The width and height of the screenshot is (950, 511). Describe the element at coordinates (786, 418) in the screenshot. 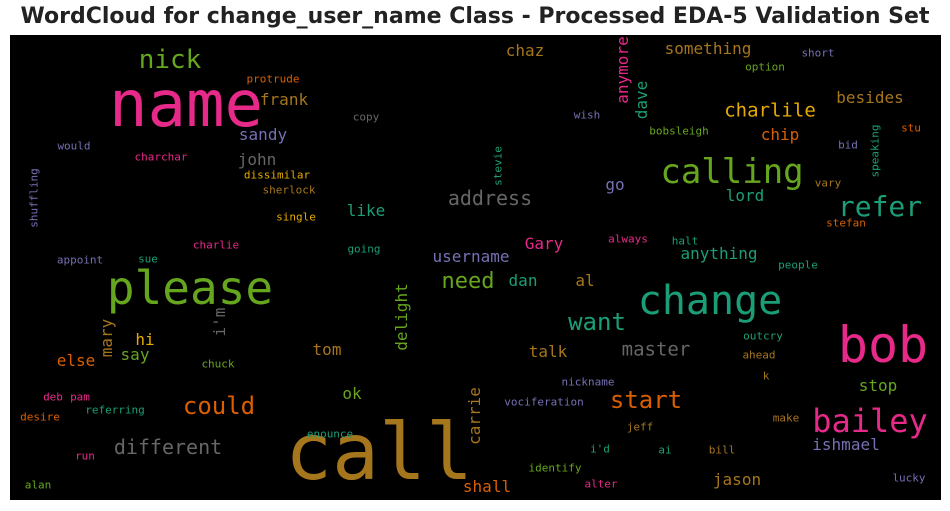

I see `word-make: make` at that location.